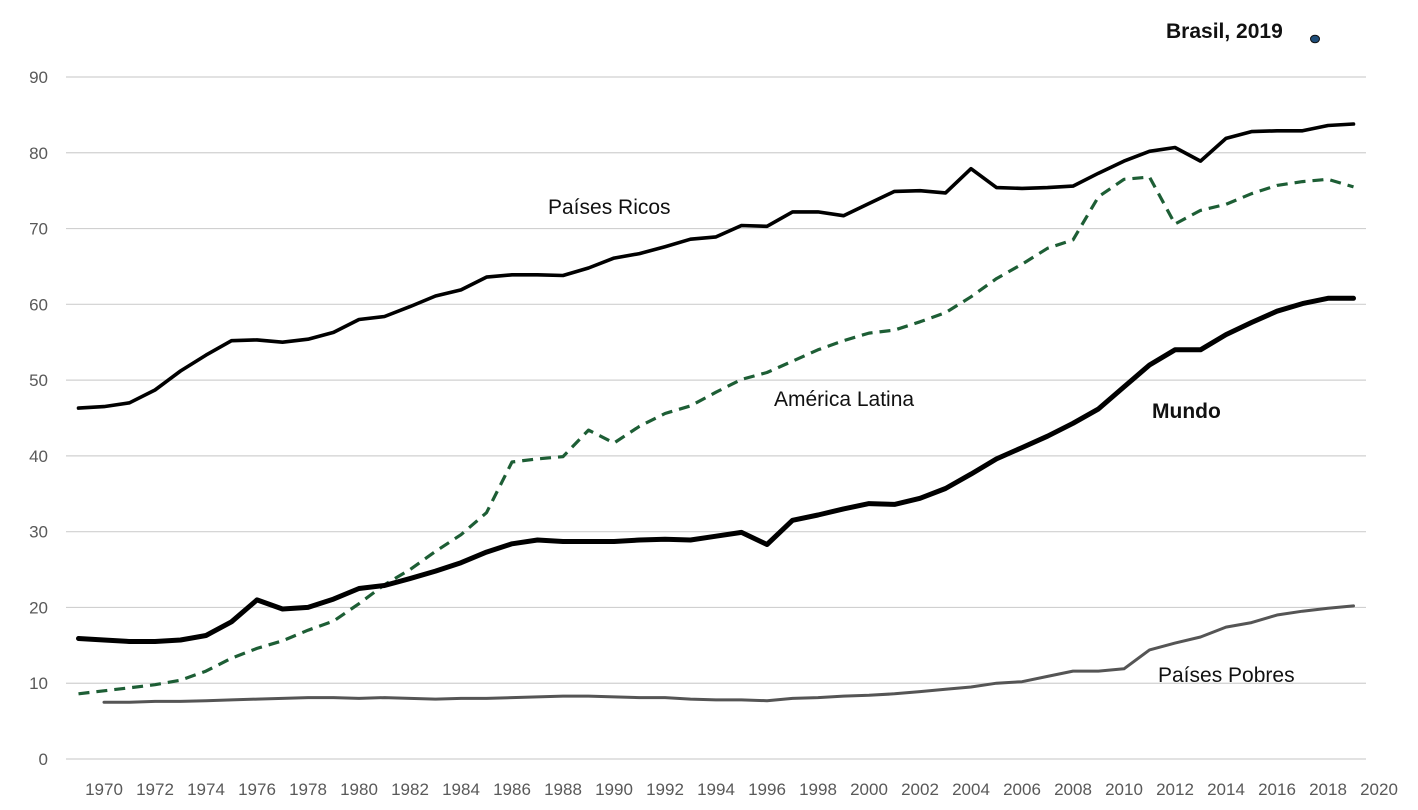  What do you see at coordinates (767, 789) in the screenshot?
I see `x-tick-label-1996: 1996` at bounding box center [767, 789].